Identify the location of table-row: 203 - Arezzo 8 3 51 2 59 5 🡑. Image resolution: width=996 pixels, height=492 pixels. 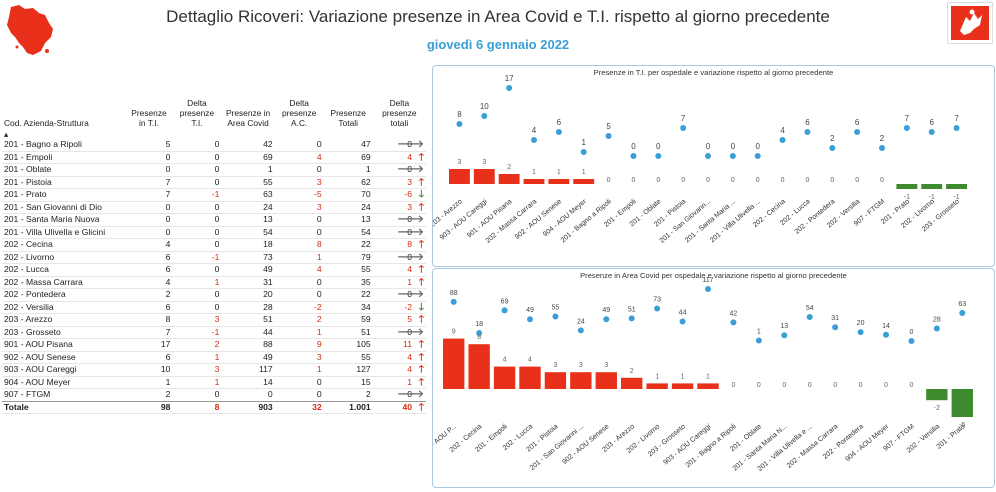
(214, 319).